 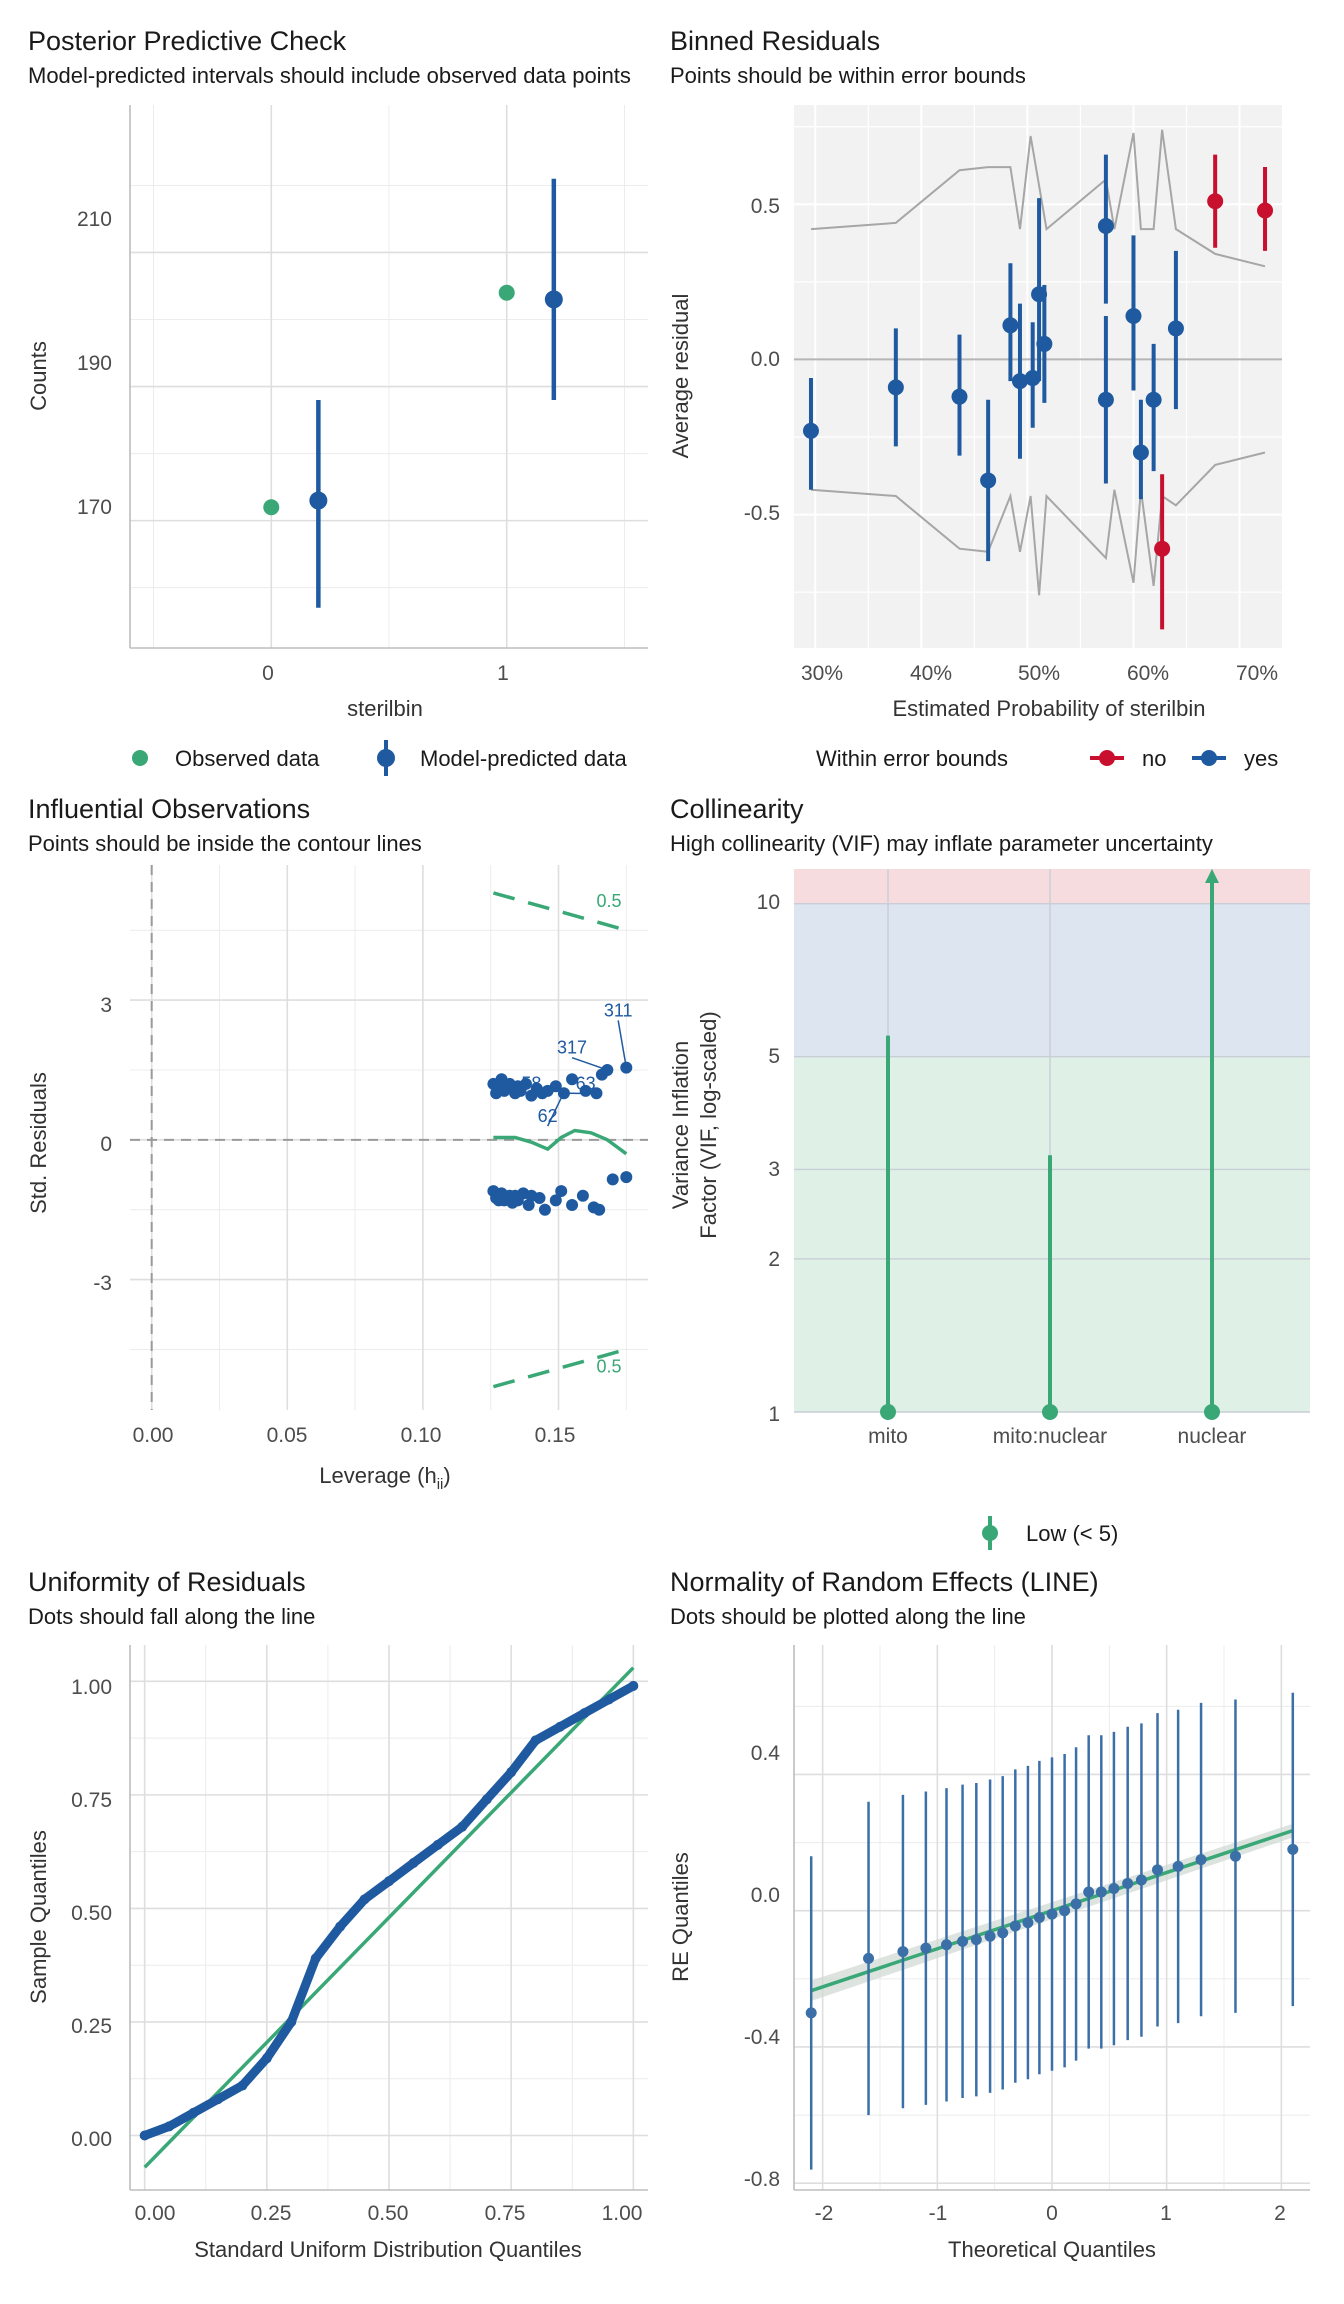 What do you see at coordinates (187, 41) in the screenshot?
I see `ppc-title: Posterior Predictive Check` at bounding box center [187, 41].